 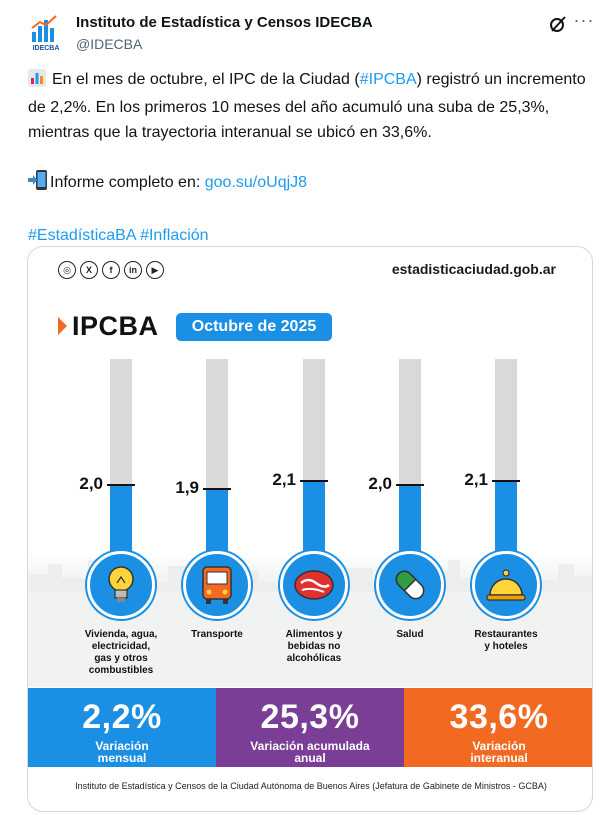 What do you see at coordinates (115, 326) in the screenshot?
I see `infographic-title: IPCBA` at bounding box center [115, 326].